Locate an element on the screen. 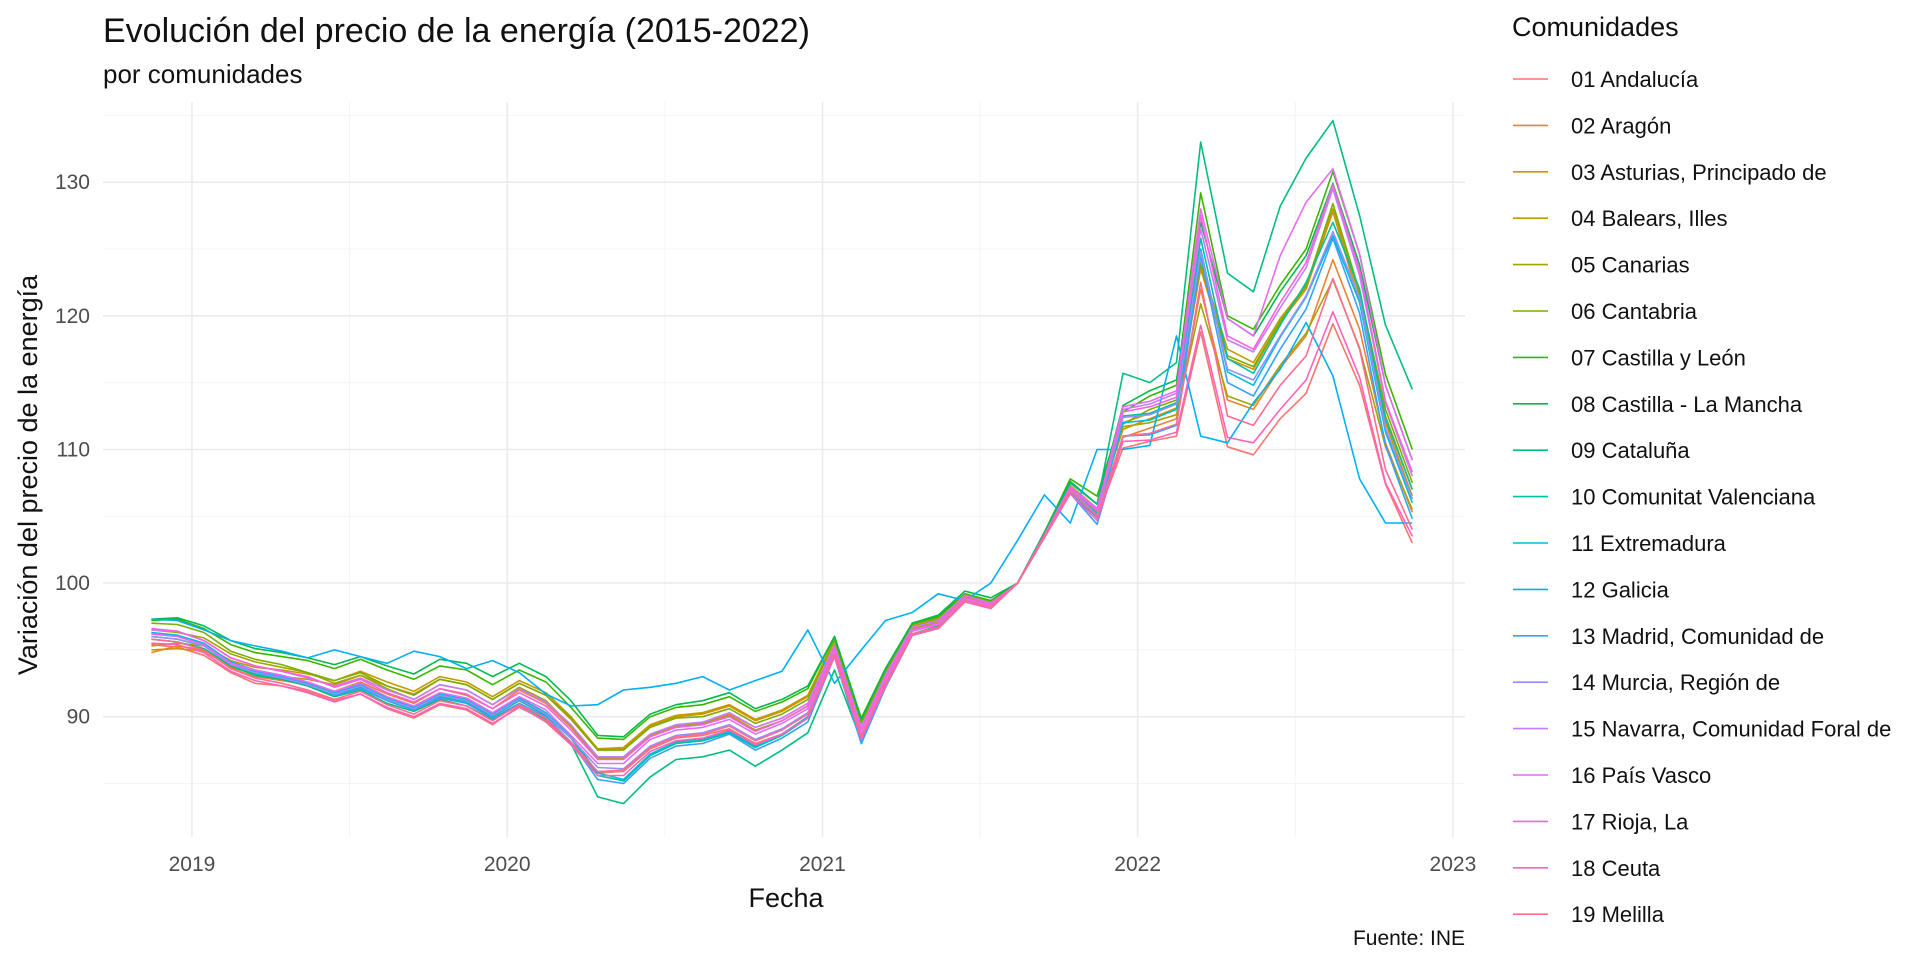 Image resolution: width=1920 pixels, height=960 pixels. legend-label: 07 Castilla y León is located at coordinates (1658, 357).